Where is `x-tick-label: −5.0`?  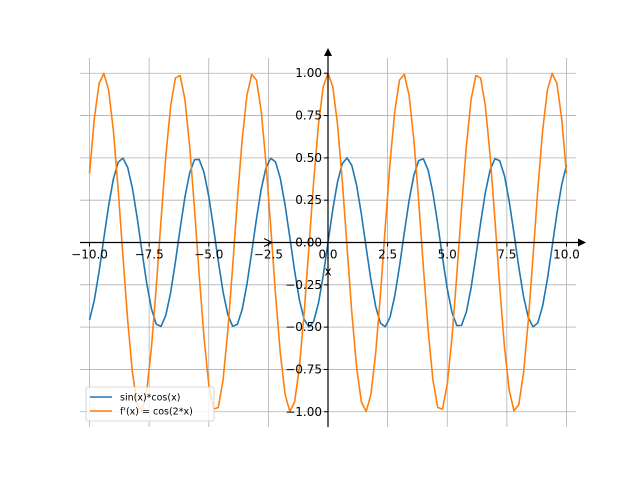
x-tick-label: −5.0 is located at coordinates (208, 255).